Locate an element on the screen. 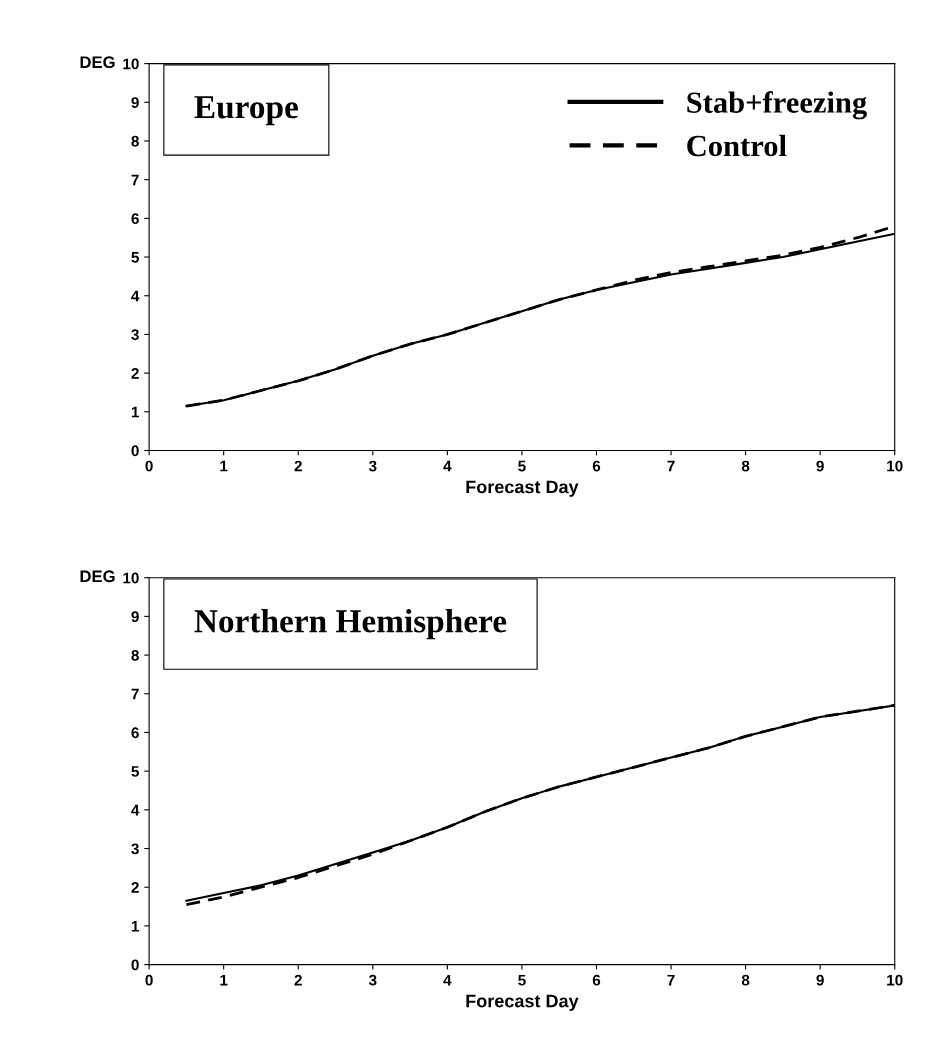 Image resolution: width=932 pixels, height=1060 pixels. text: Northern Hemisphere is located at coordinates (350, 624).